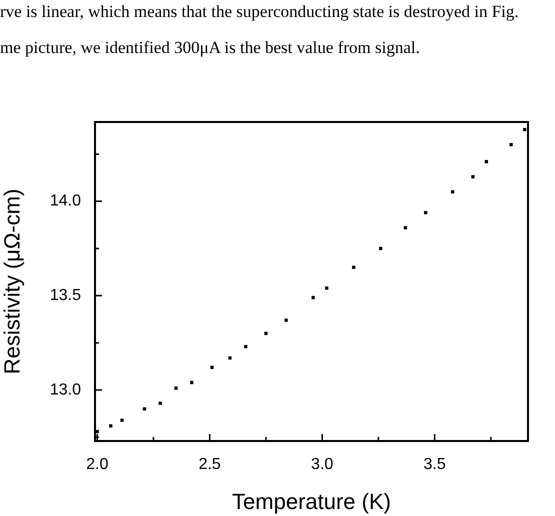 This screenshot has width=555, height=516. I want to click on y-tick-label: 14.0, so click(66, 201).